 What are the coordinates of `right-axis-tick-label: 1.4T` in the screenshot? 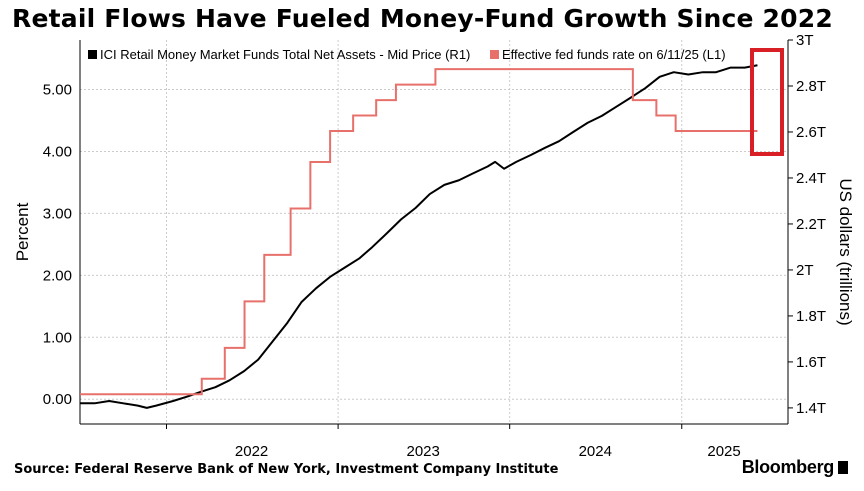 It's located at (811, 408).